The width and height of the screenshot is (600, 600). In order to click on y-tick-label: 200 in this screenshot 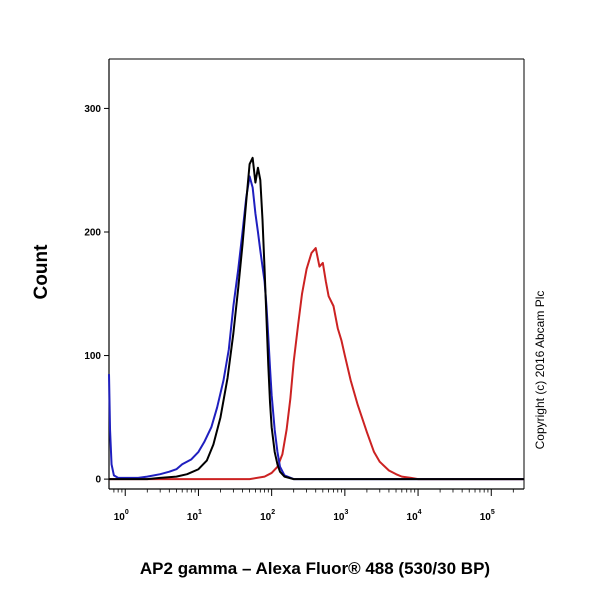, I will do `click(92, 232)`.